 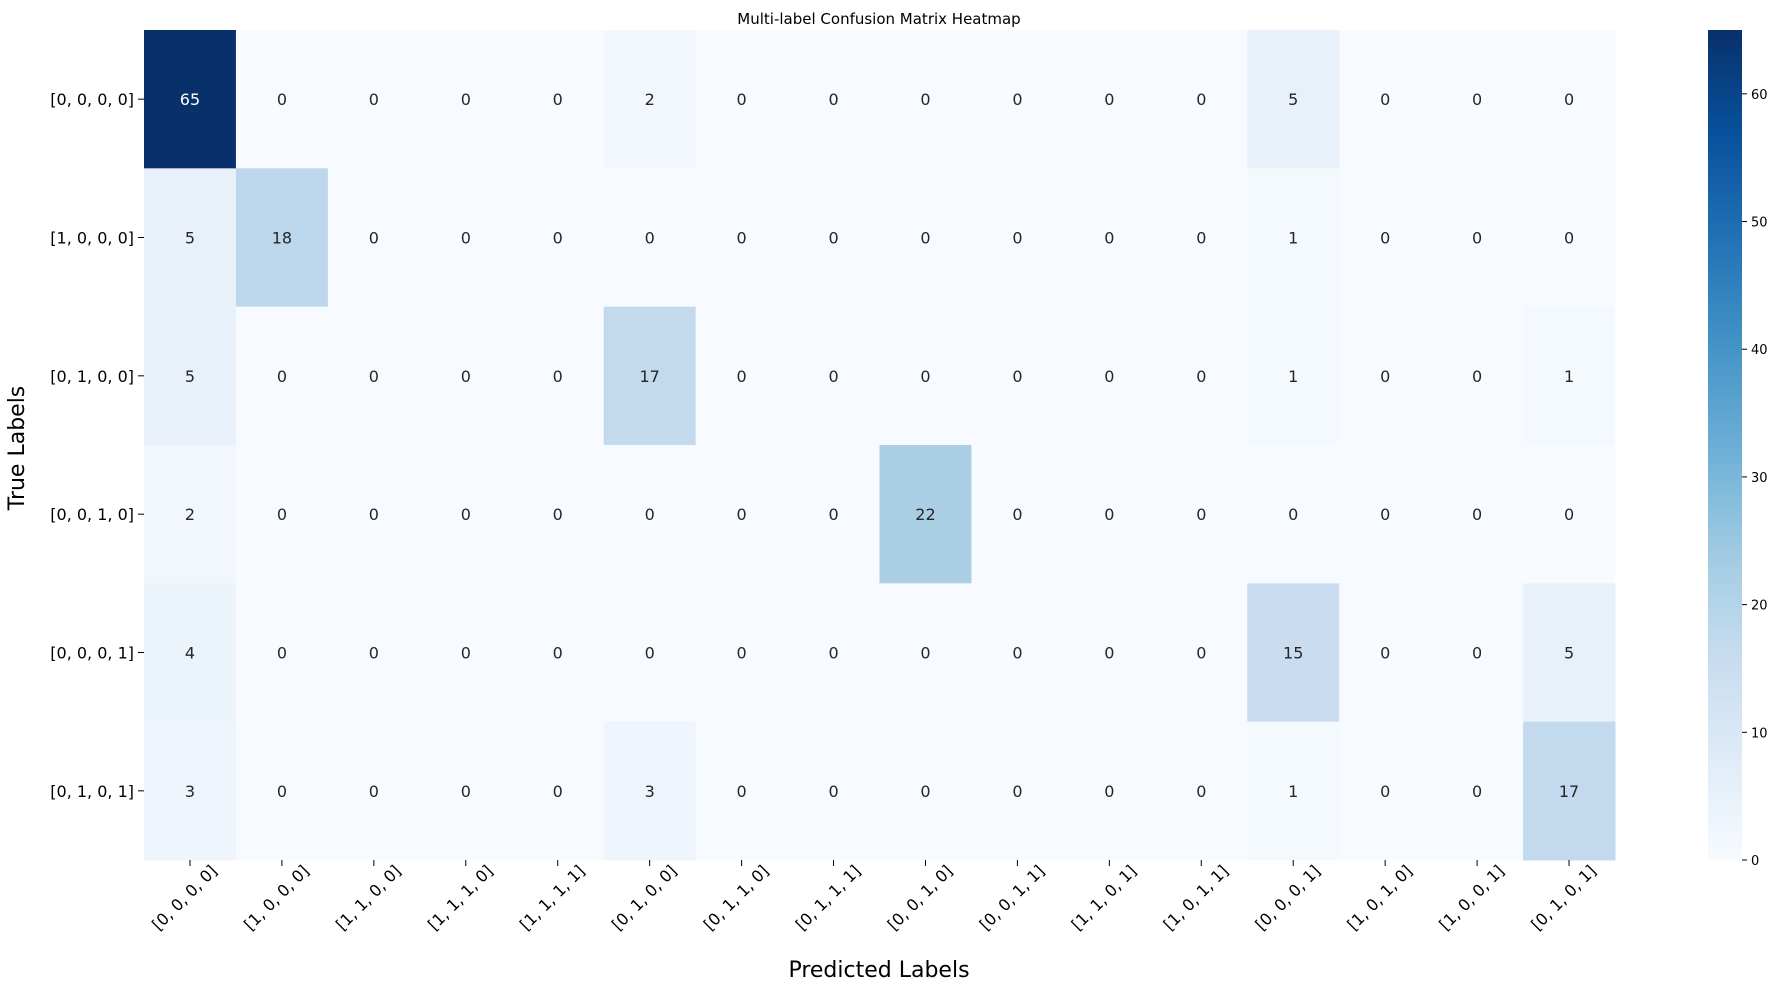 I want to click on colorbar-tick-label: 20, so click(x=1759, y=606).